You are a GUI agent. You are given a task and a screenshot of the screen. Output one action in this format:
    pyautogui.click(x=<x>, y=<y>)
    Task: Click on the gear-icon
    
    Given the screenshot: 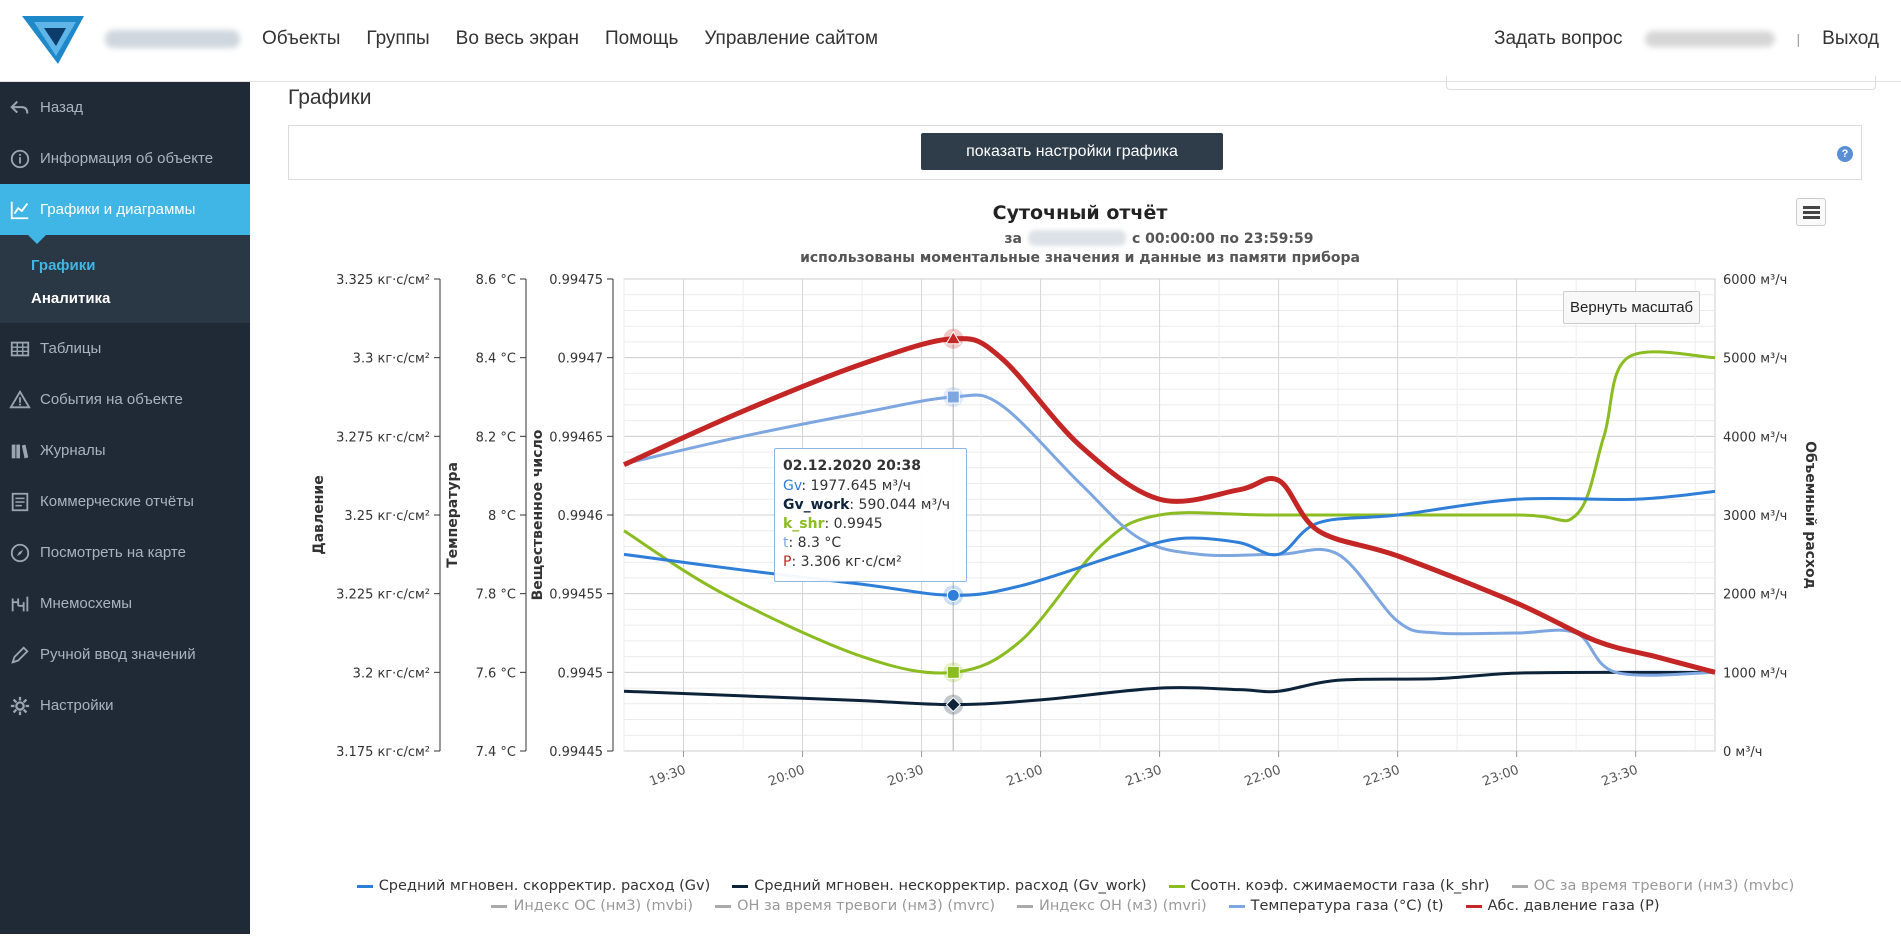 What is the action you would take?
    pyautogui.click(x=20, y=706)
    